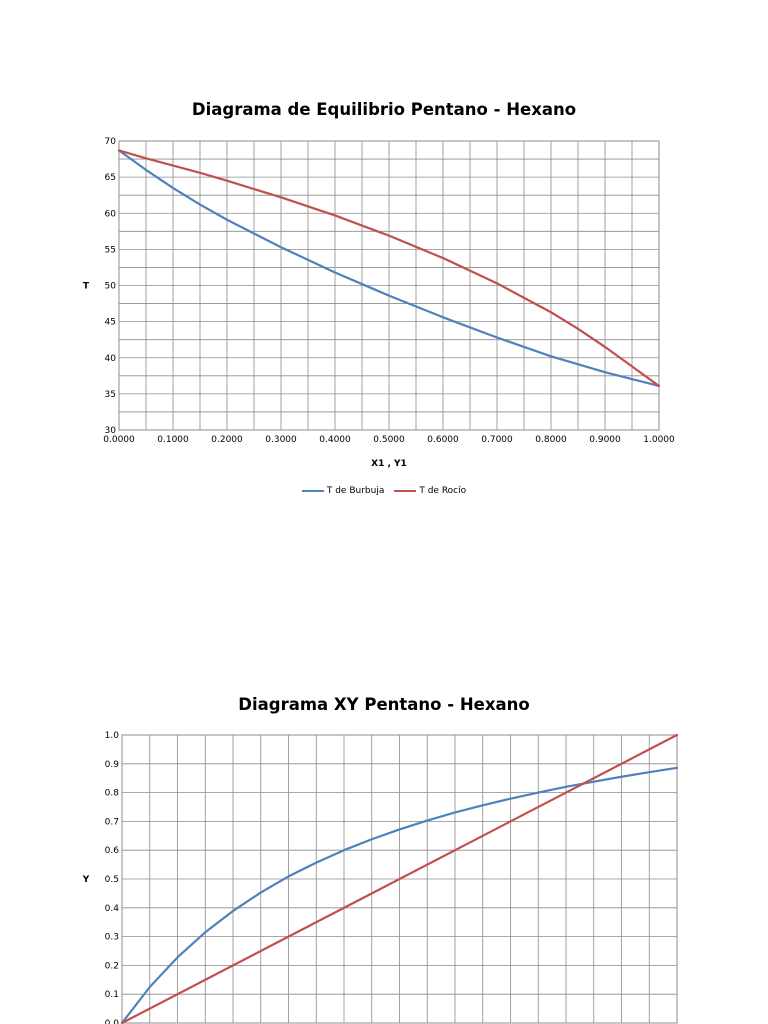 The width and height of the screenshot is (768, 1024). Describe the element at coordinates (111, 287) in the screenshot. I see `y-tick-label: 50` at that location.